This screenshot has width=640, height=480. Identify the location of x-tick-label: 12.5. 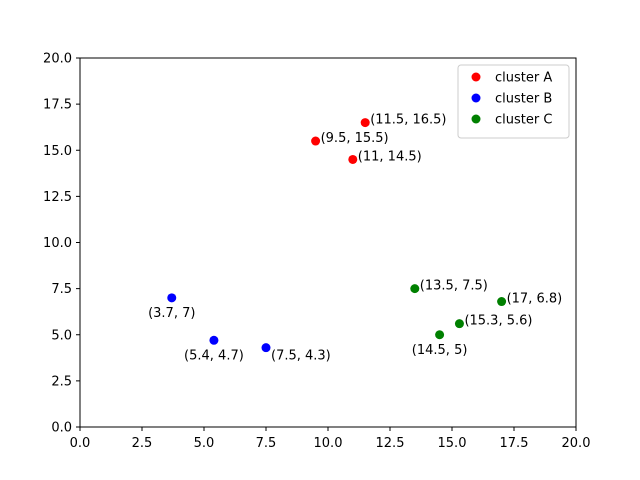
(390, 443).